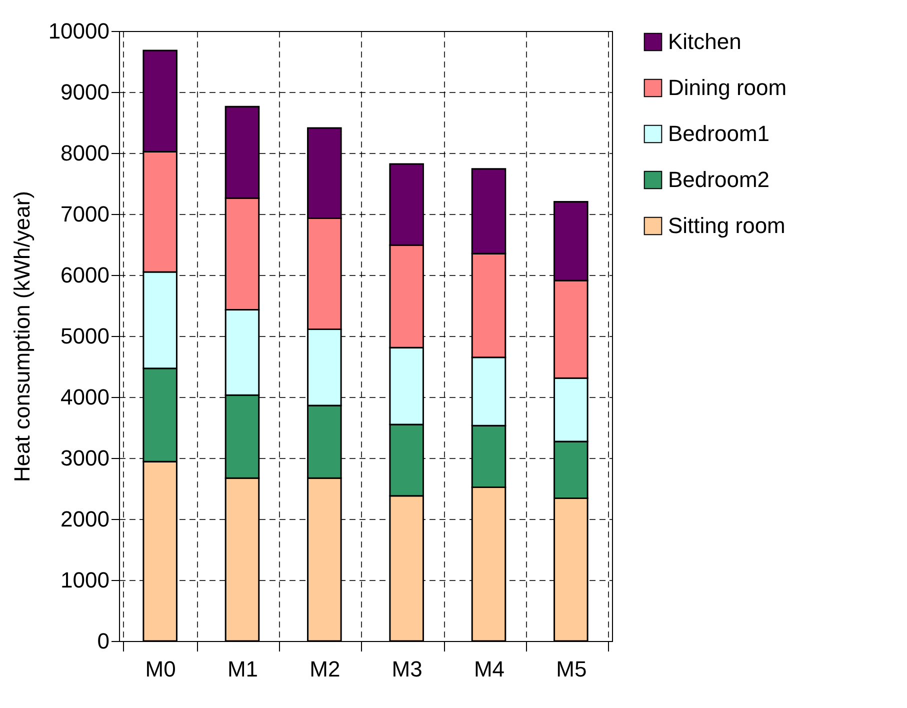 The width and height of the screenshot is (907, 708). What do you see at coordinates (242, 669) in the screenshot?
I see `x-tick-label: M1` at bounding box center [242, 669].